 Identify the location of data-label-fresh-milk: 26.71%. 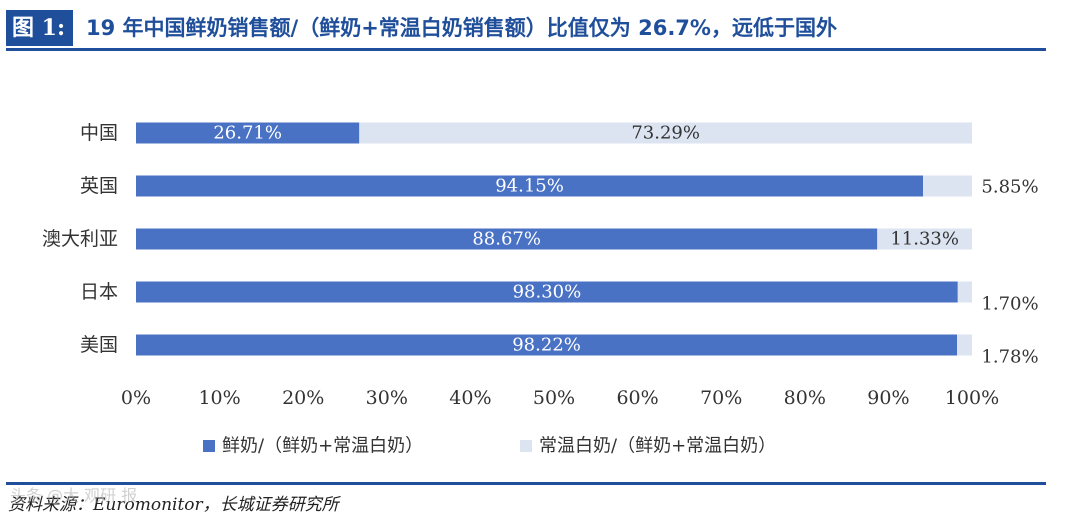
(247, 133).